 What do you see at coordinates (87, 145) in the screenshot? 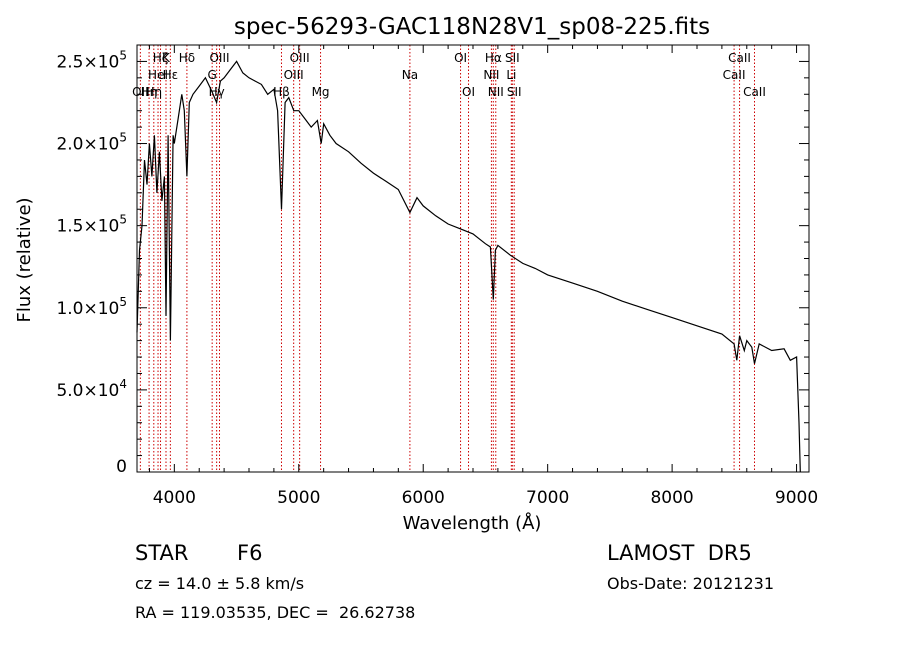
I see `y-tick-mantissa: 2.0×10` at bounding box center [87, 145].